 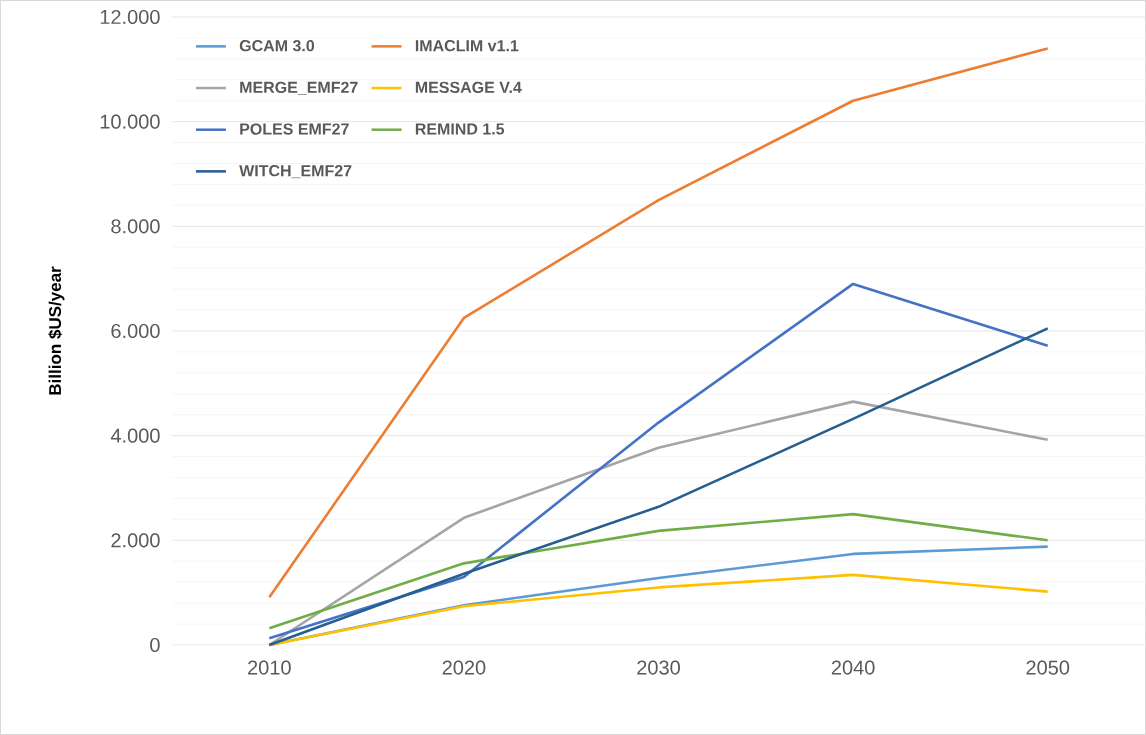 What do you see at coordinates (658, 667) in the screenshot?
I see `x-tick-label: 2030` at bounding box center [658, 667].